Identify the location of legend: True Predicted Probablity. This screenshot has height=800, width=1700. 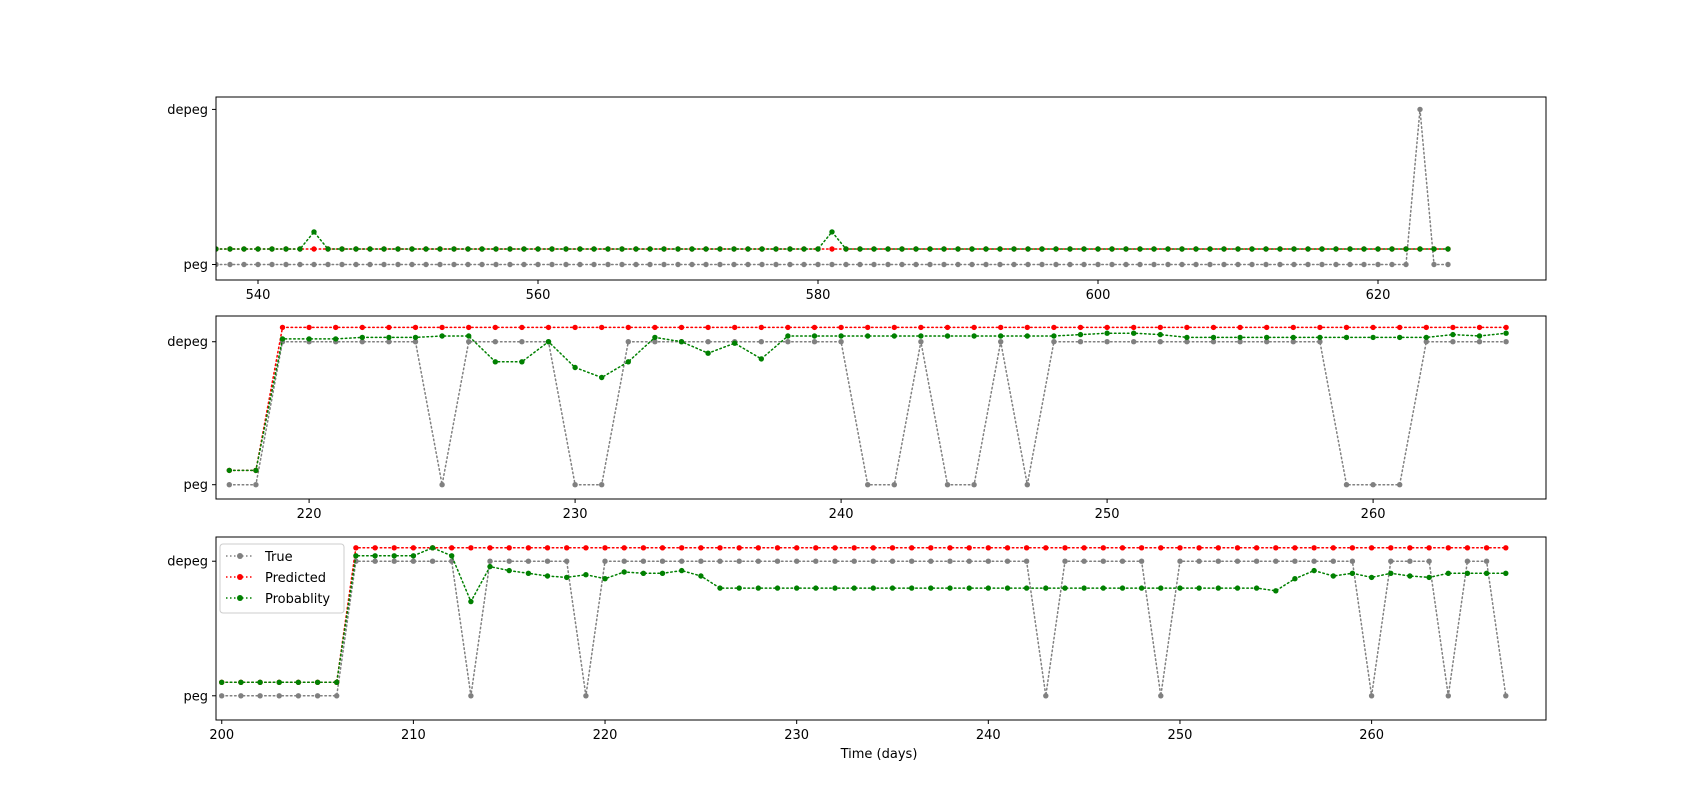
(282, 578).